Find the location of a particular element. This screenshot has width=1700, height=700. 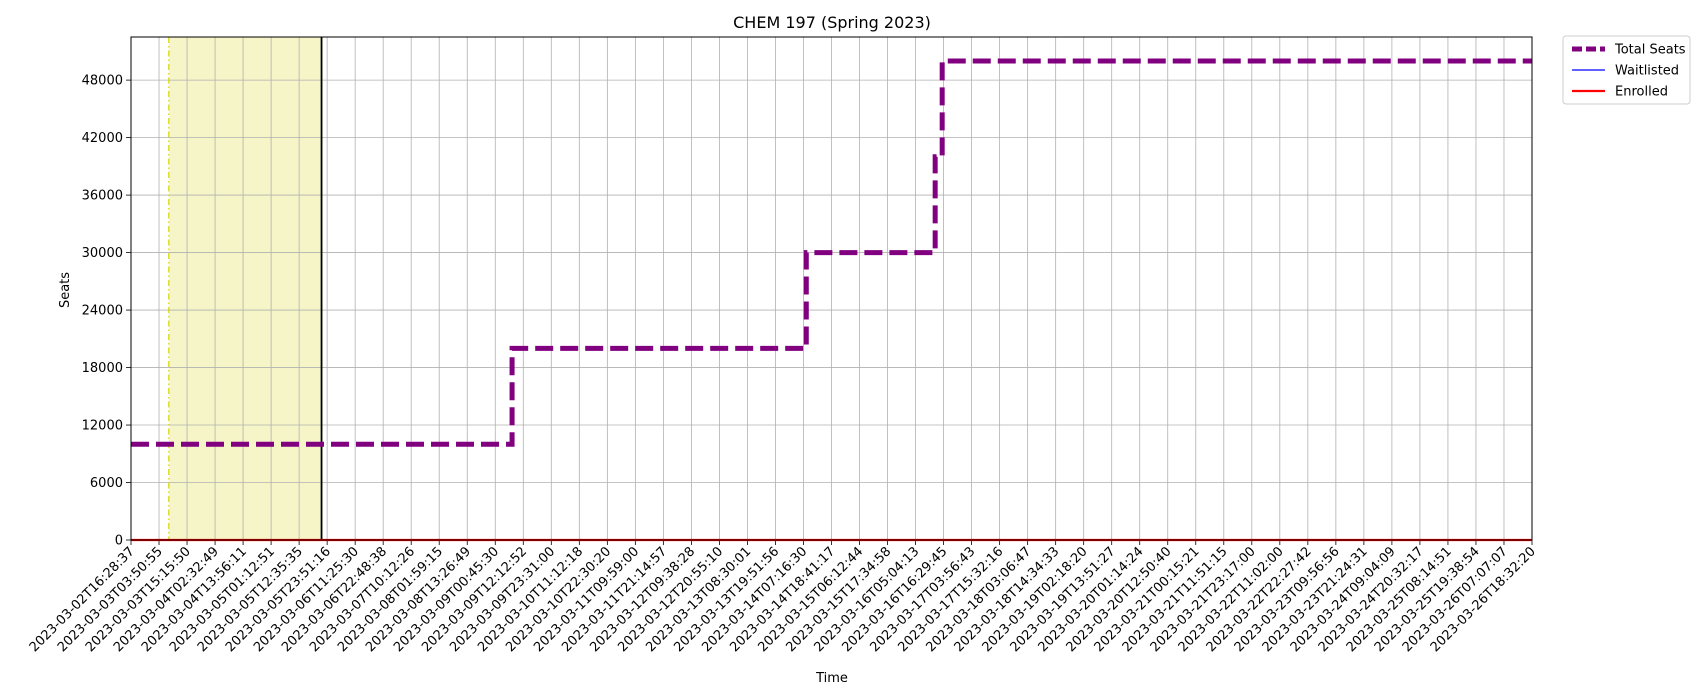

legend-label: Enrolled is located at coordinates (1641, 92).